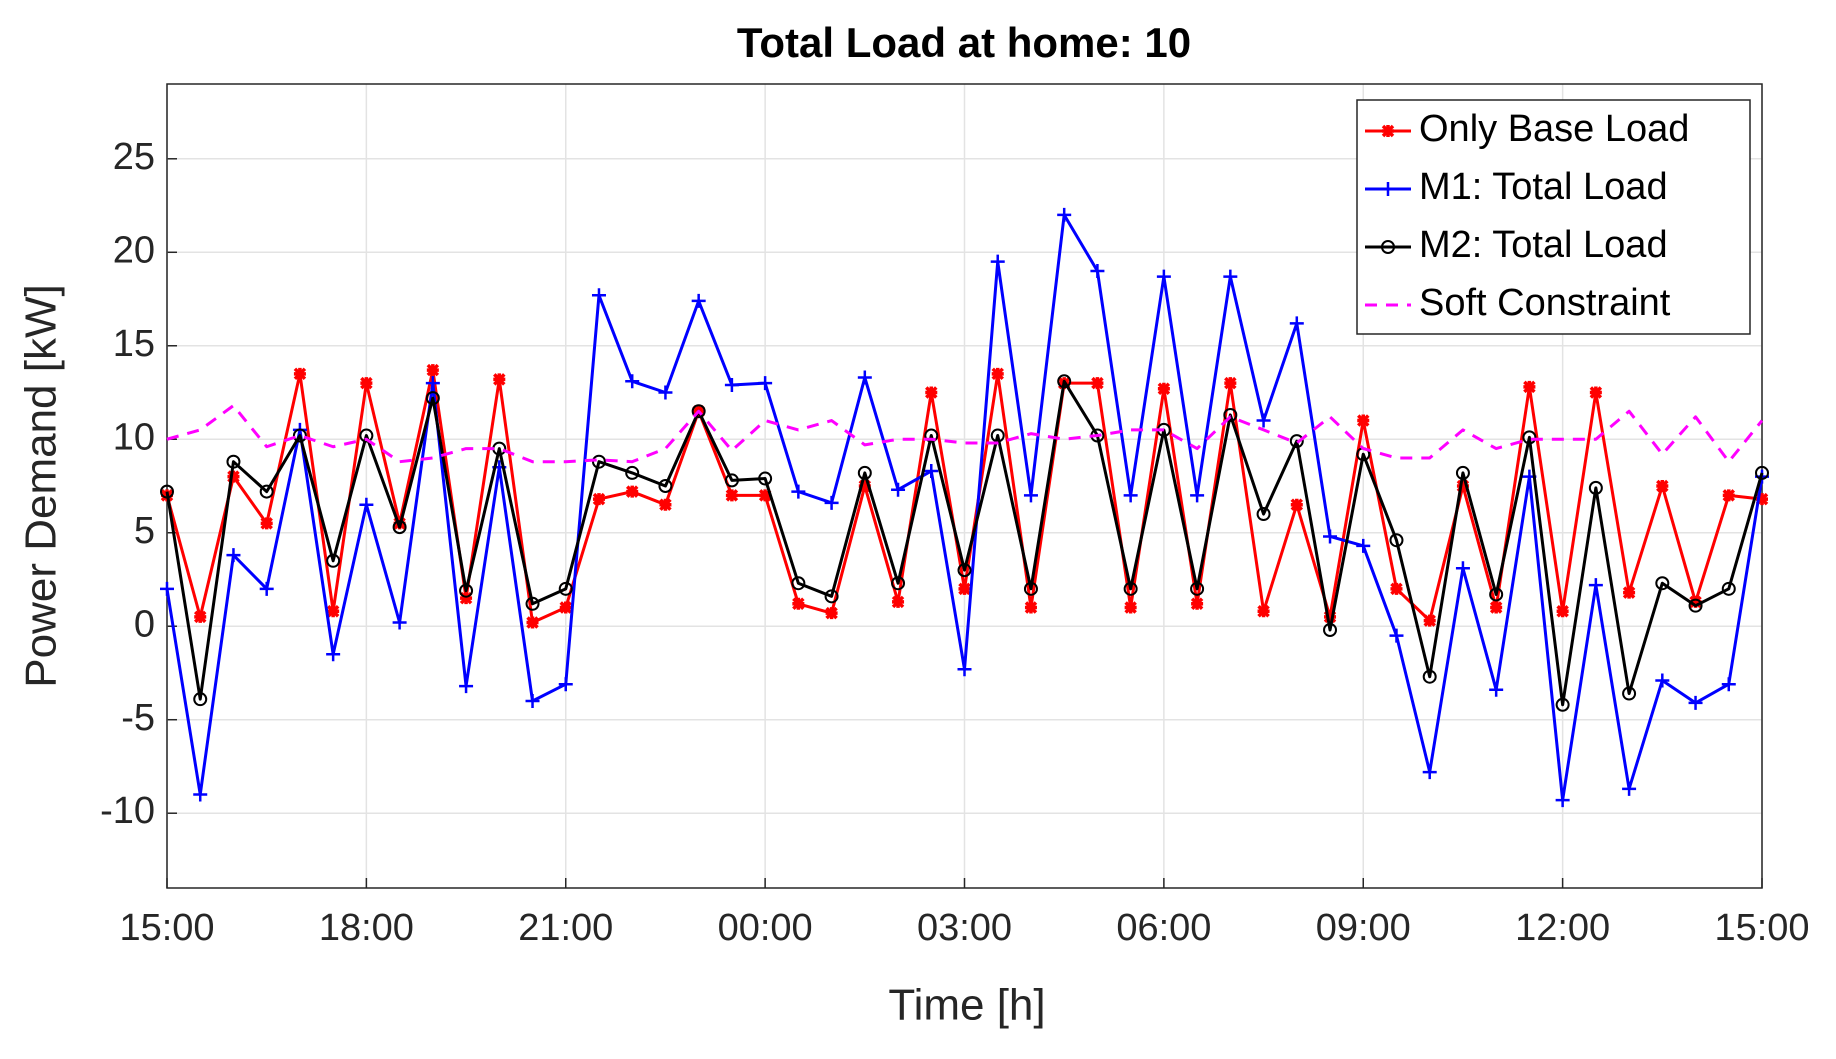 This screenshot has width=1836, height=1059. I want to click on legend-label: Only Base Load, so click(1554, 129).